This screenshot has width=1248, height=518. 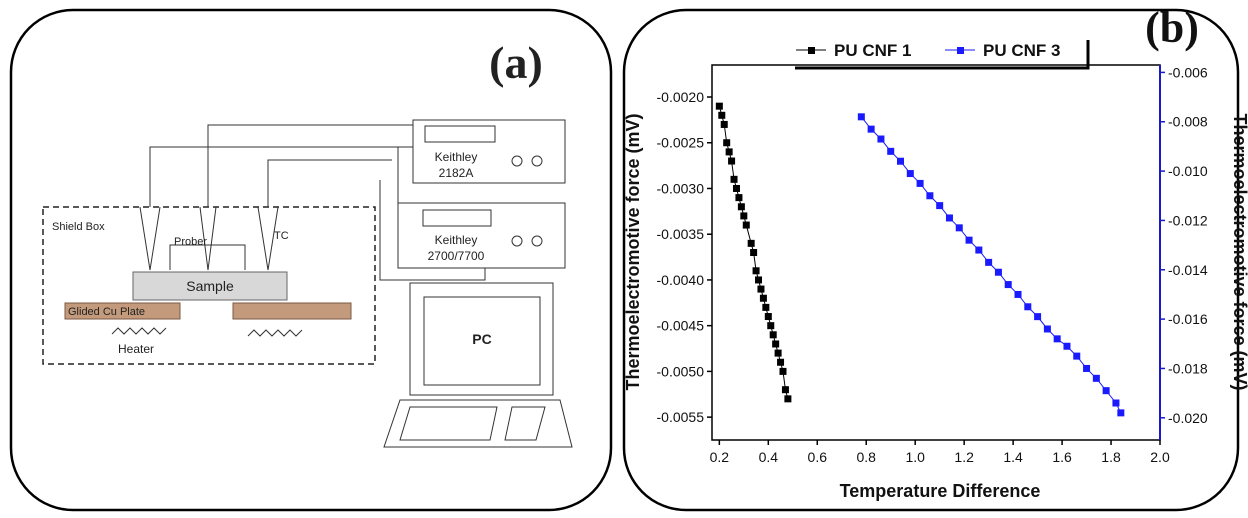 I want to click on screen, so click(x=482, y=341).